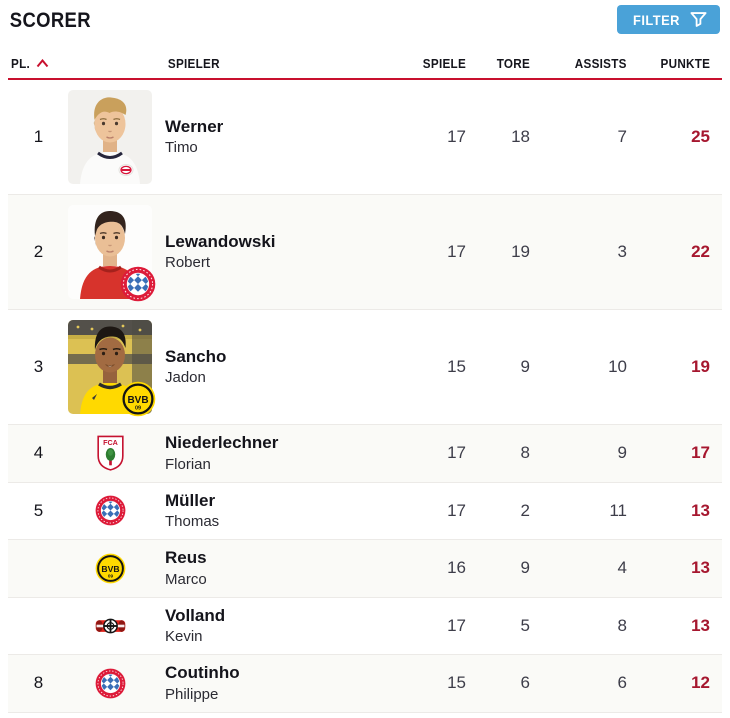 The image size is (730, 718). What do you see at coordinates (279, 683) in the screenshot?
I see `player-name-cell: Coutinho Philippe` at bounding box center [279, 683].